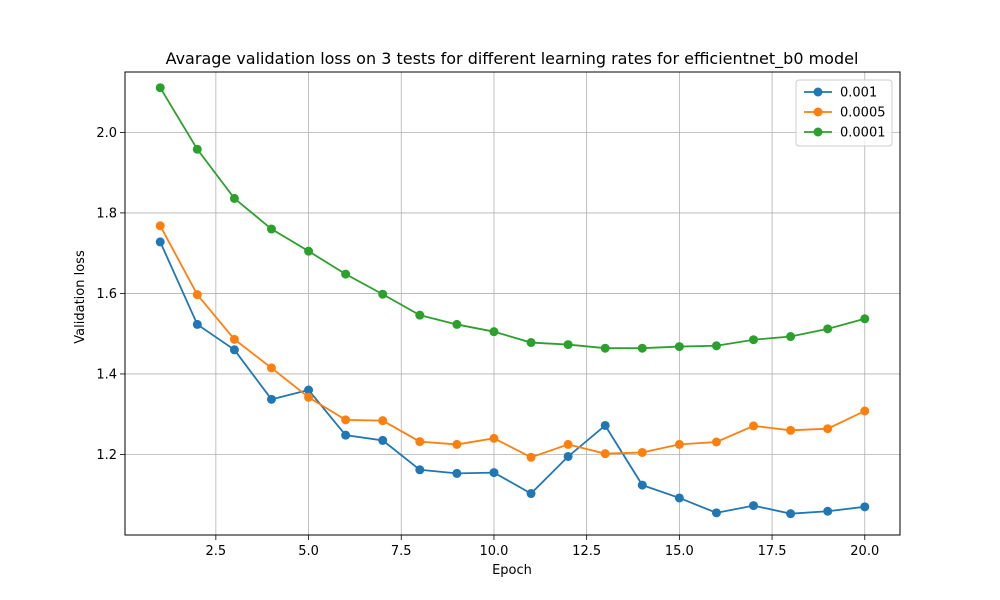  Describe the element at coordinates (863, 113) in the screenshot. I see `legend-label: 0.0005` at that location.